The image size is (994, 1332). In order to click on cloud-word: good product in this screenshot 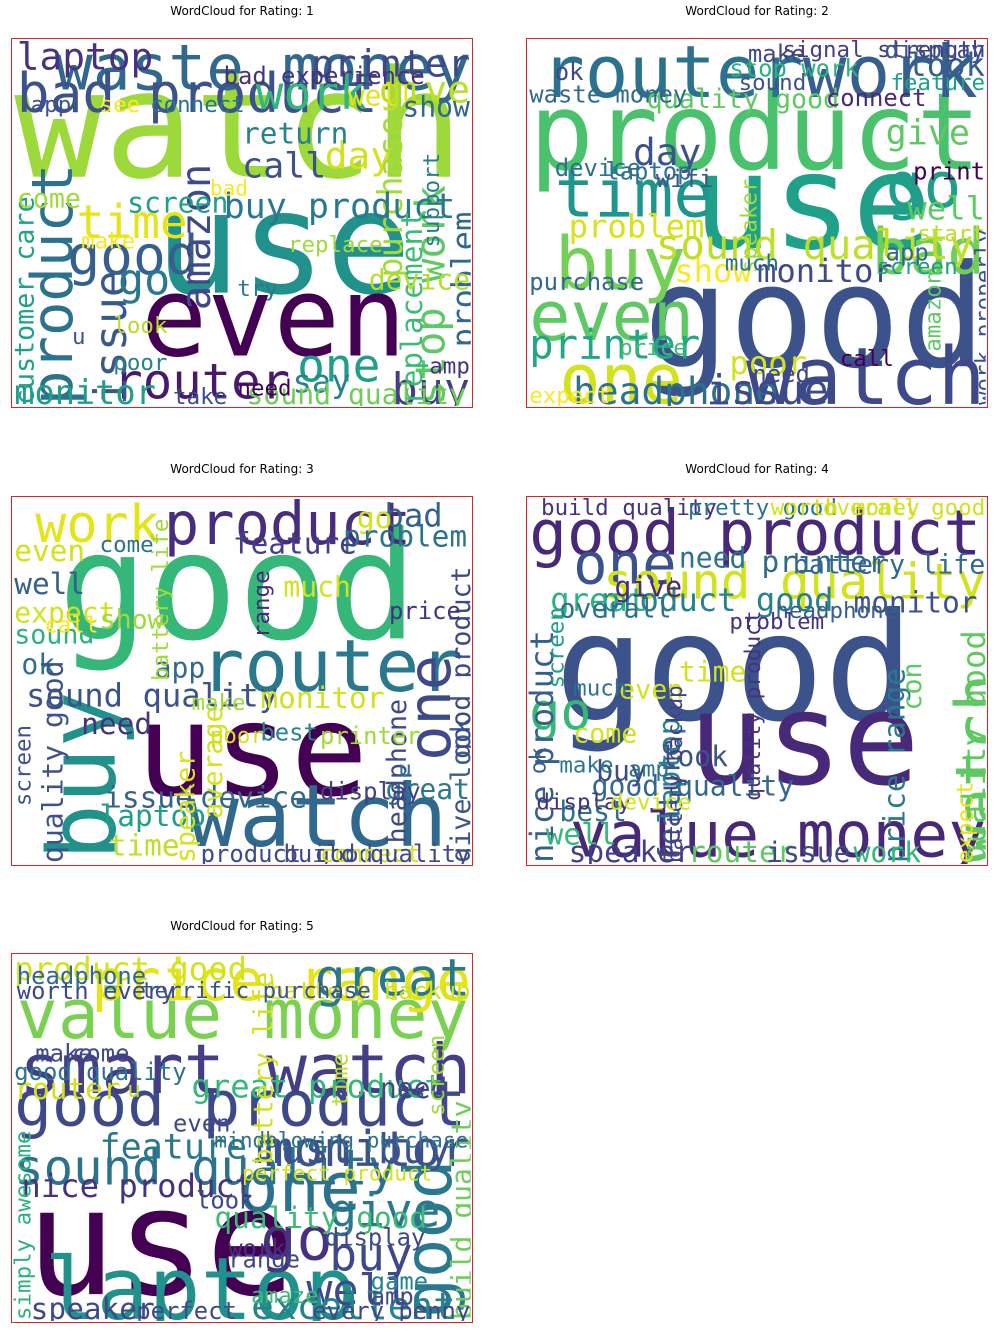, I will do `click(459, 662)`.